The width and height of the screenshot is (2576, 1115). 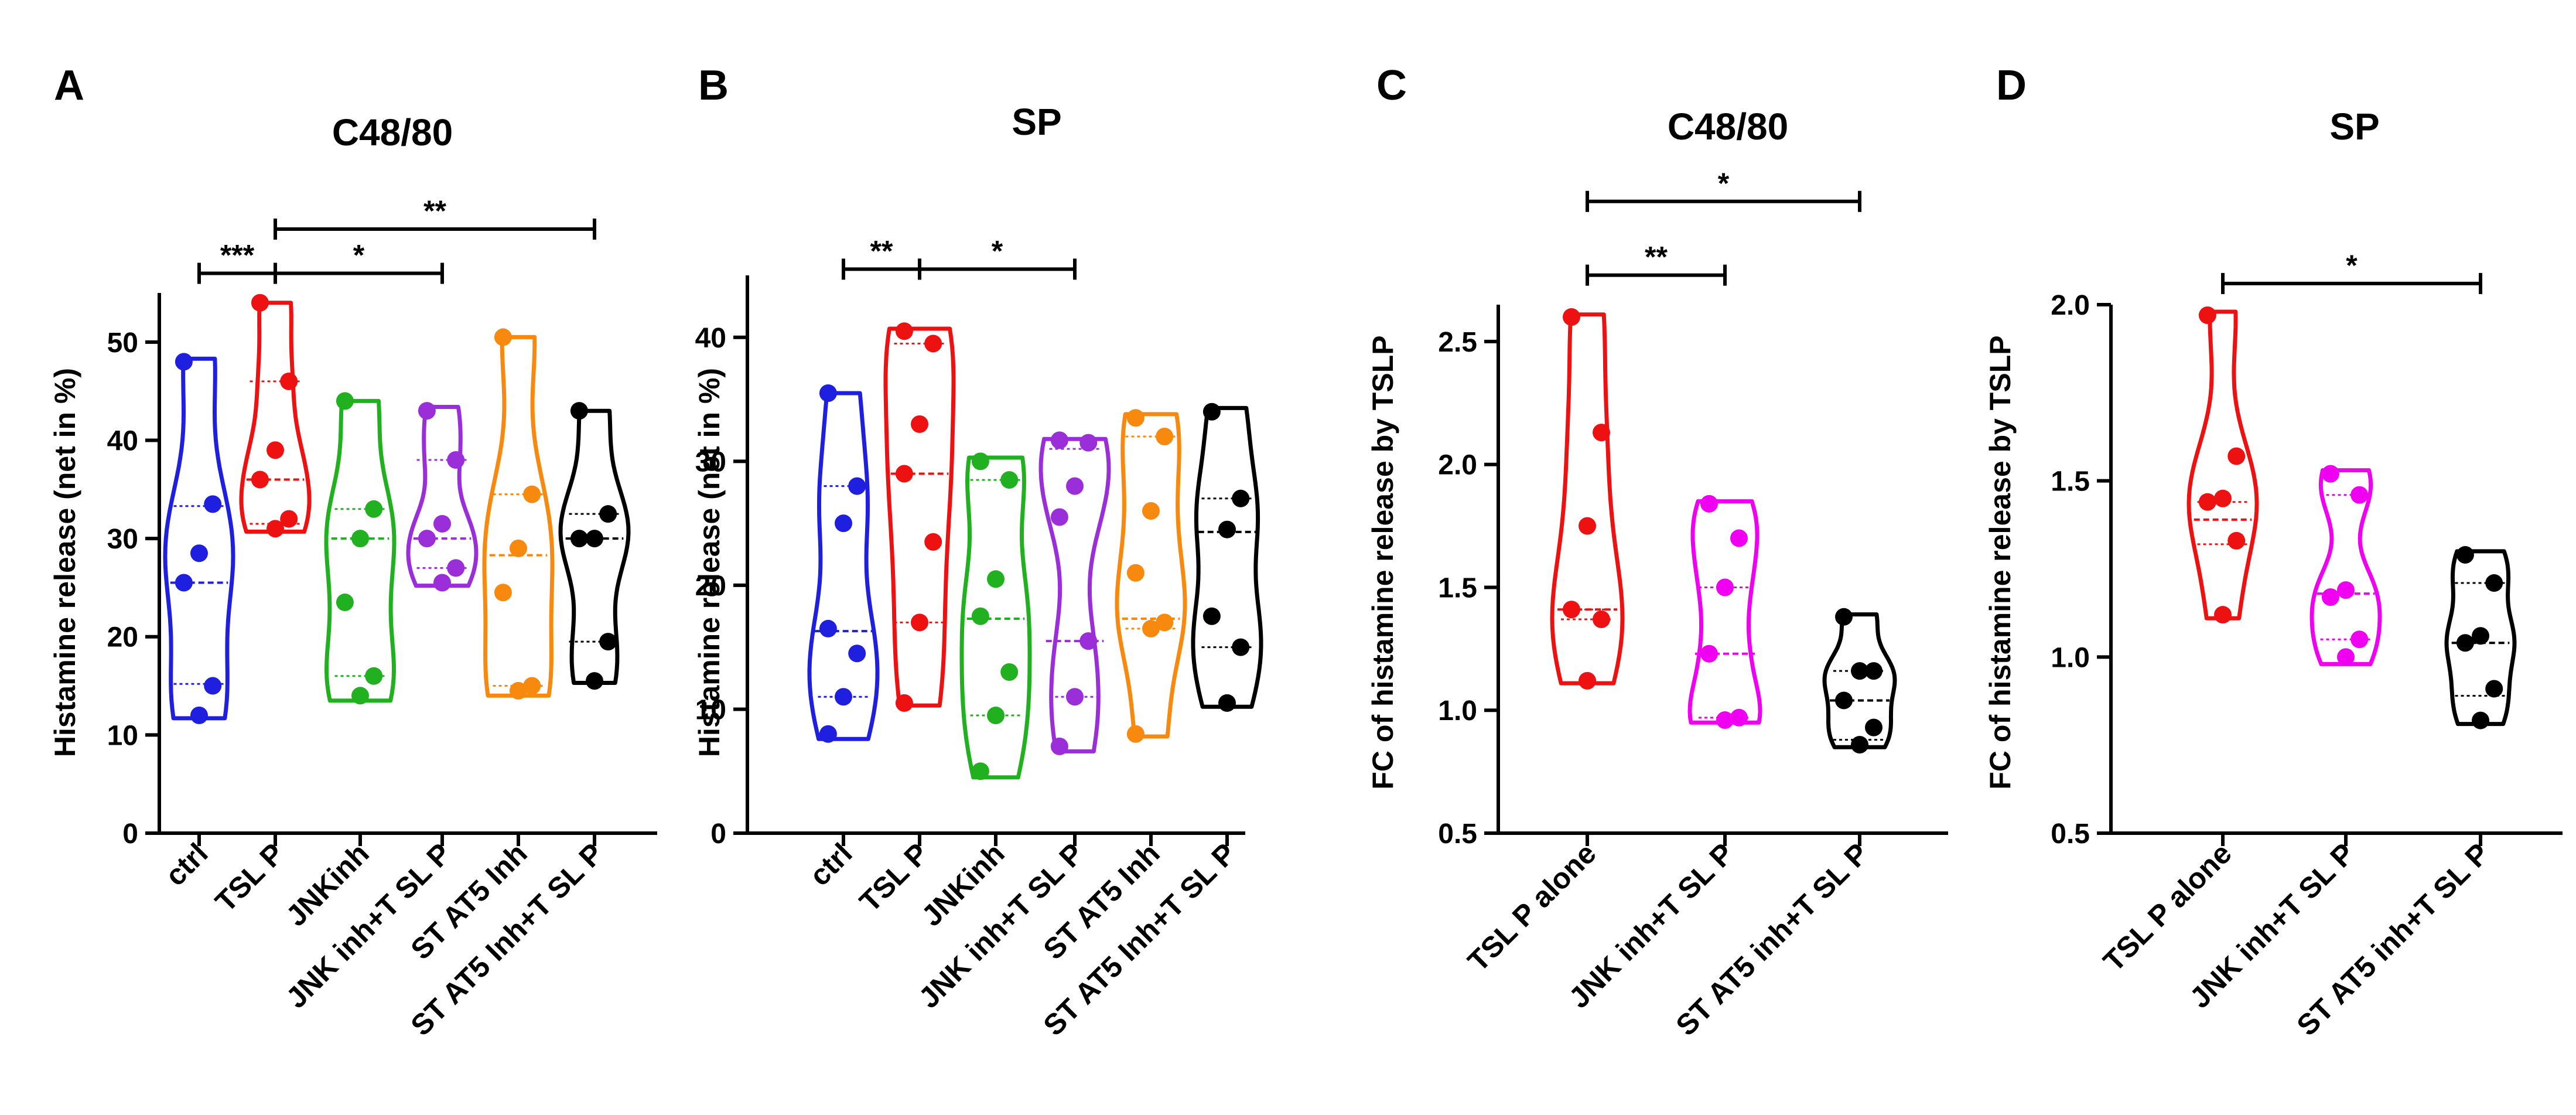 What do you see at coordinates (65, 562) in the screenshot?
I see `y-axis-title: Histamine release (net in %)` at bounding box center [65, 562].